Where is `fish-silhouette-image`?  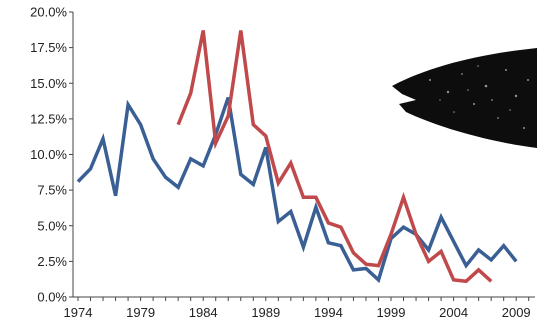
fish-silhouette-image is located at coordinates (464, 98).